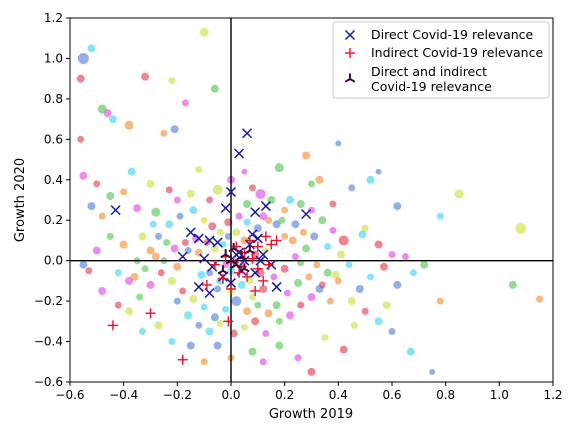 The height and width of the screenshot is (436, 581). I want to click on x-tick-label: 0.0, so click(230, 395).